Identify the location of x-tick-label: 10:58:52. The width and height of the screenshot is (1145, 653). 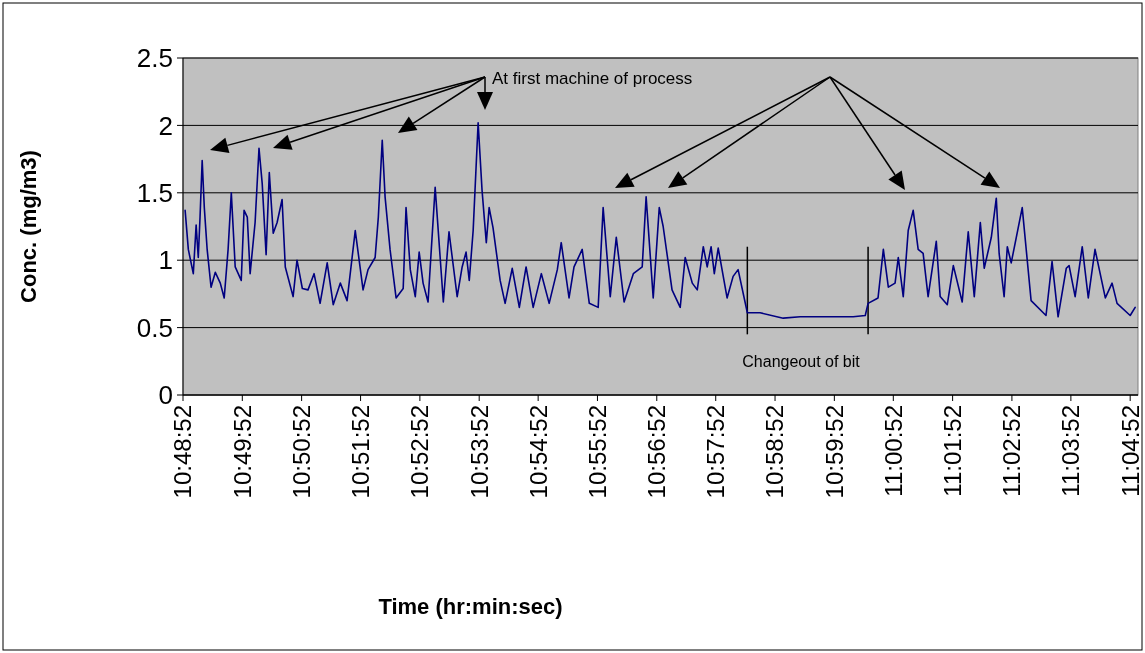
(775, 452).